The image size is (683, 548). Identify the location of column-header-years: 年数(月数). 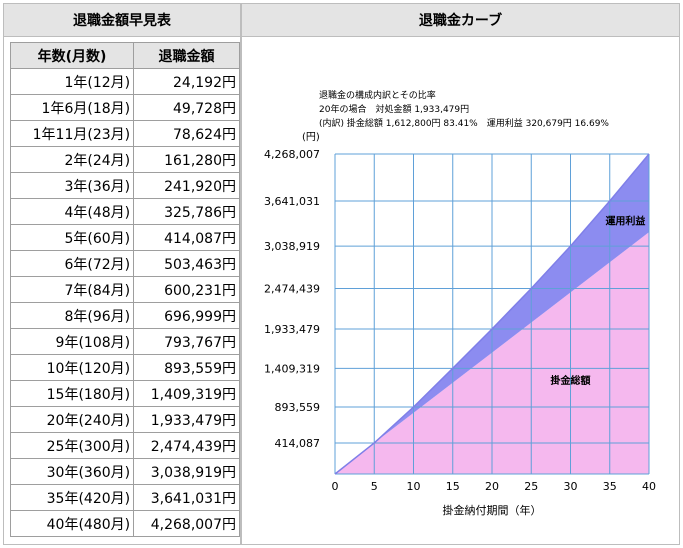
(72, 55).